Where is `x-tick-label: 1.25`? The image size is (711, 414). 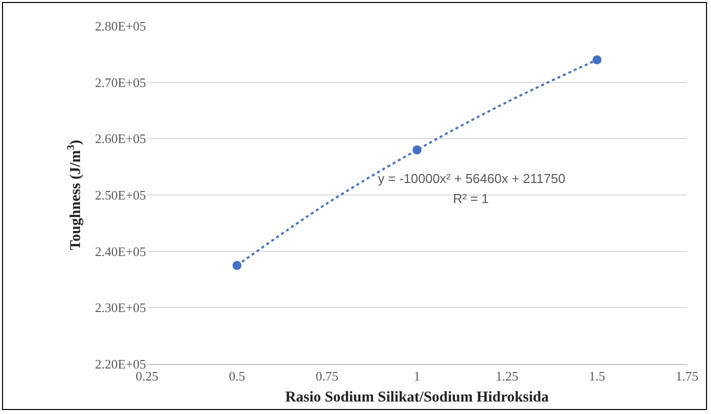 x-tick-label: 1.25 is located at coordinates (507, 376).